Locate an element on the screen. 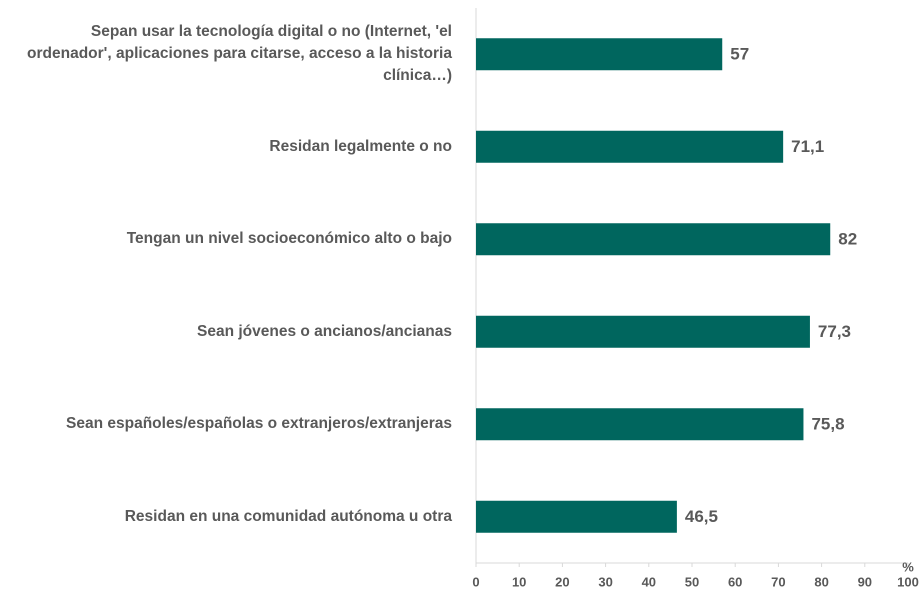 This screenshot has width=920, height=592. data-label: 57 is located at coordinates (739, 54).